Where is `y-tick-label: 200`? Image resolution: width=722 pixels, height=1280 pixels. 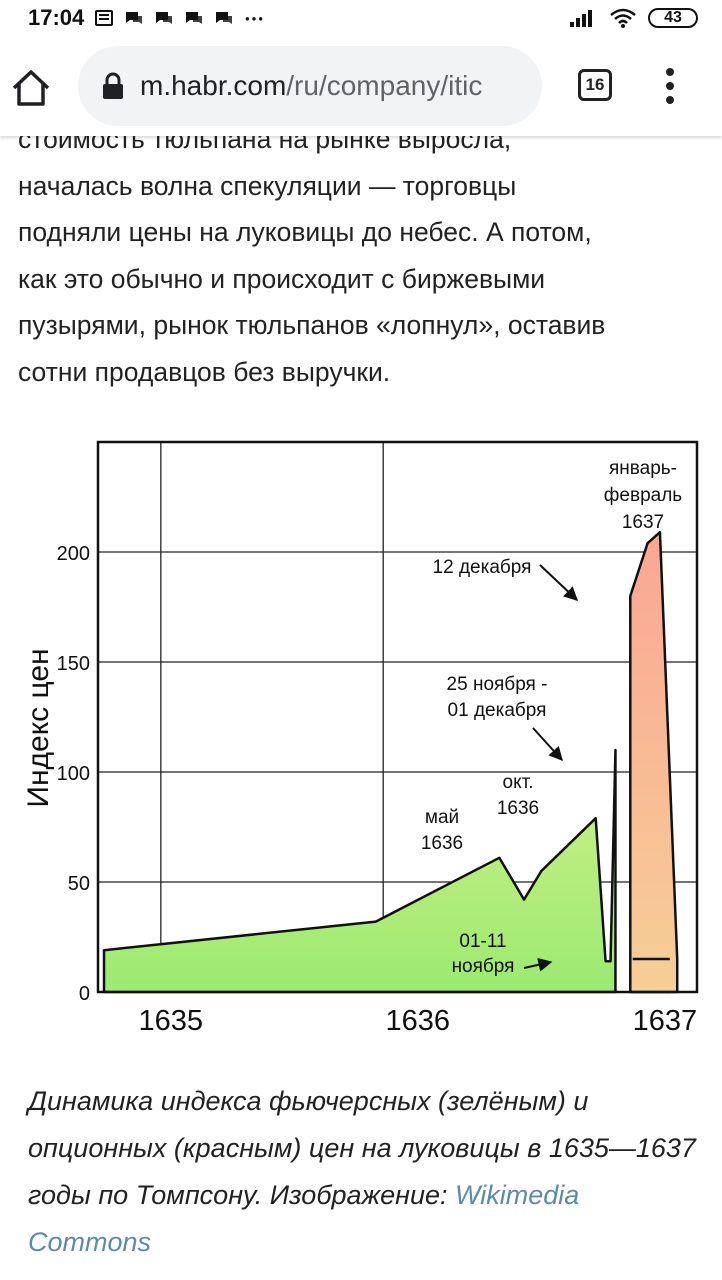
y-tick-label: 200 is located at coordinates (73, 554).